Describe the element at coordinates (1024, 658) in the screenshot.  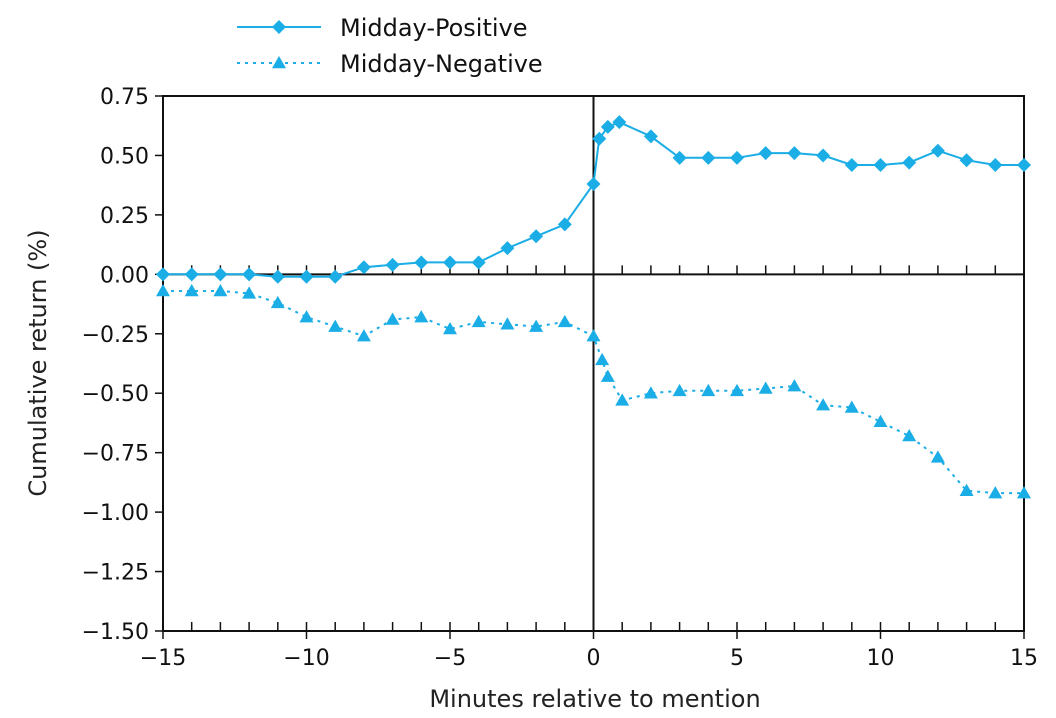
I see `x-tick-label: 15` at that location.